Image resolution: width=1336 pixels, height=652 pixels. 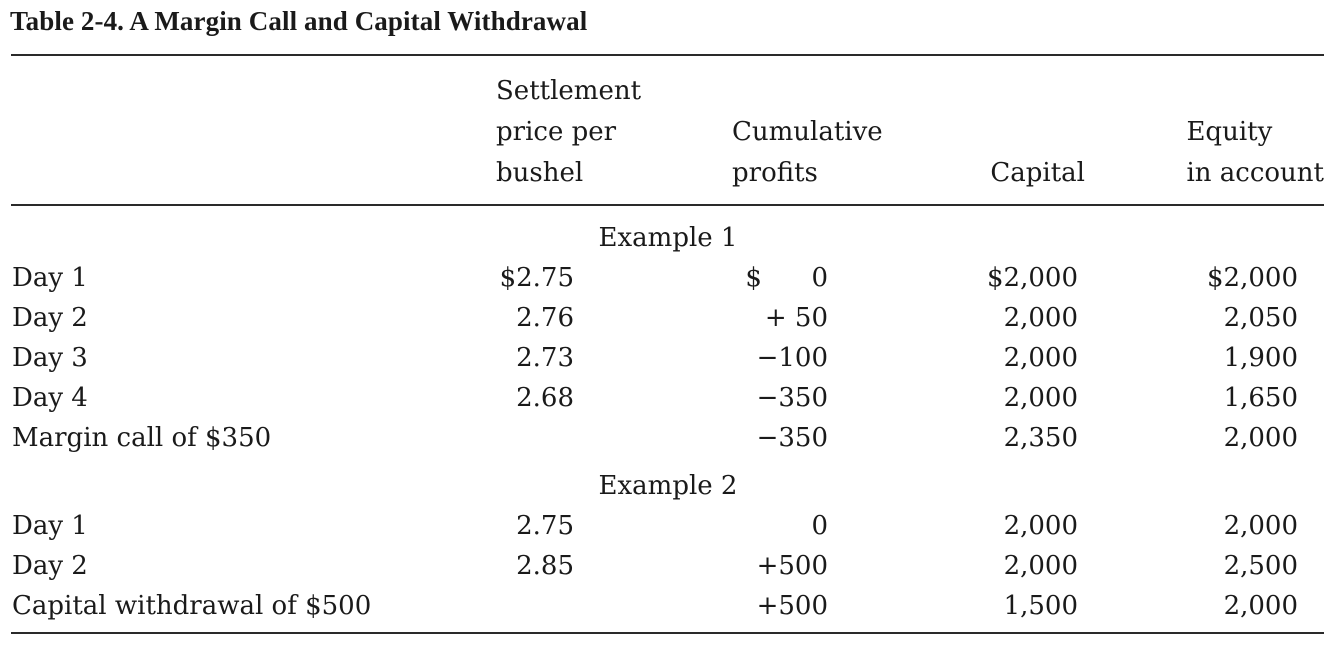 I want to click on price-cell: 2.73, so click(x=545, y=358).